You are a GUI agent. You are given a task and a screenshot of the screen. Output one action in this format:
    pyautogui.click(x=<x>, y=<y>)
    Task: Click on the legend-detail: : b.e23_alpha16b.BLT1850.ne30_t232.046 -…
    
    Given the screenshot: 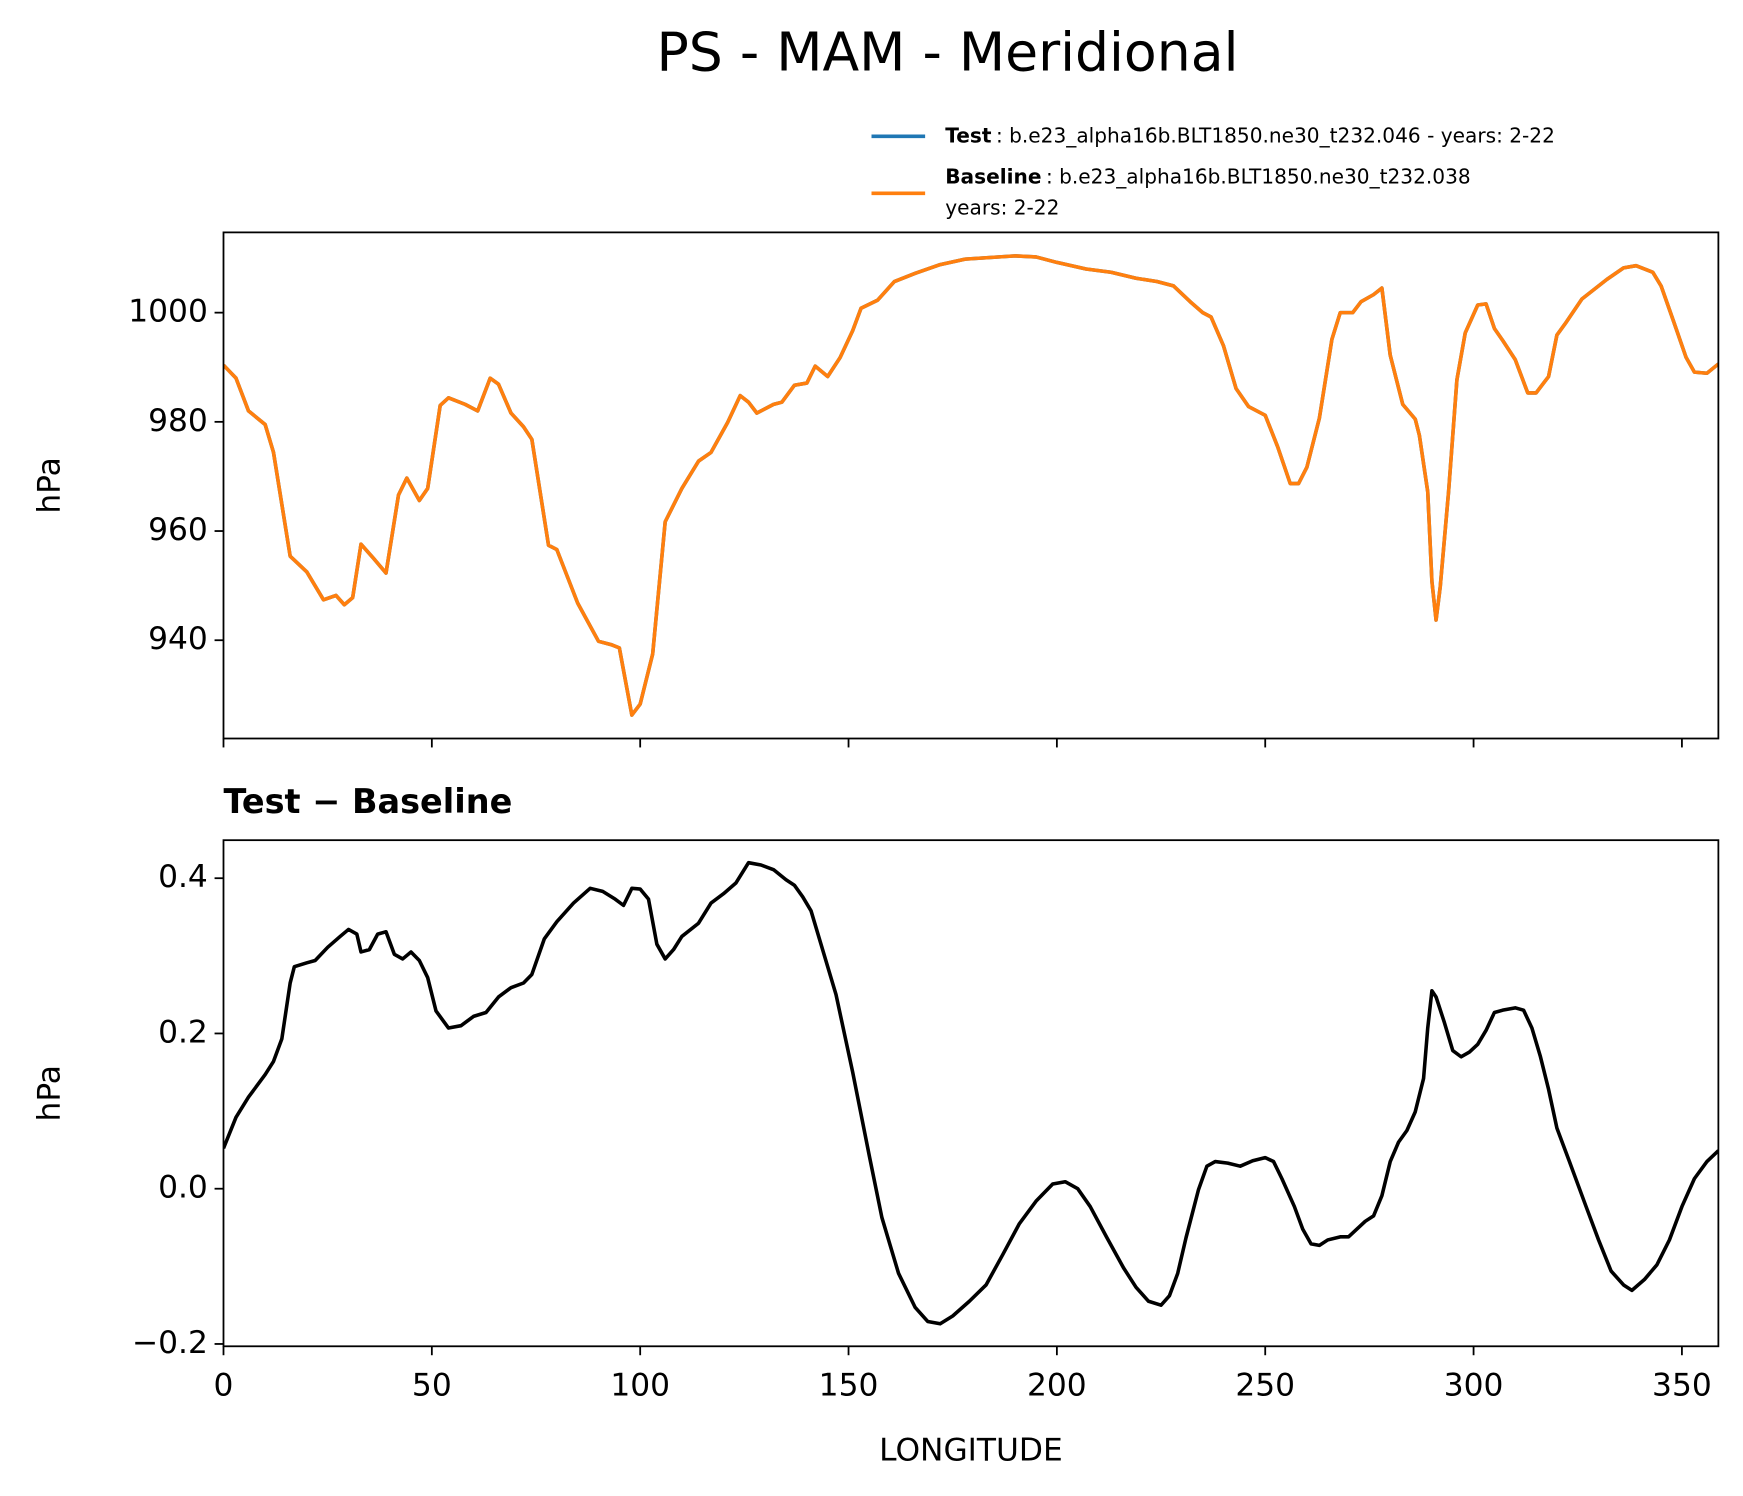 What is the action you would take?
    pyautogui.click(x=1275, y=135)
    